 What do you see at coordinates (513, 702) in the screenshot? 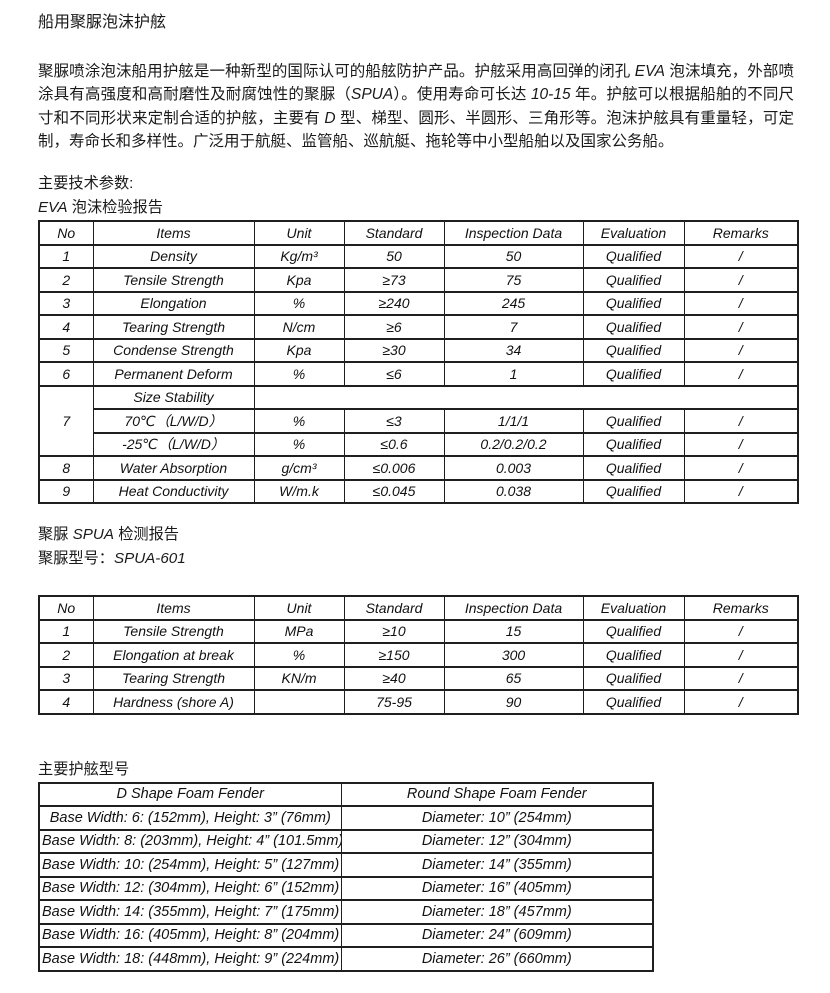
I see `table-cell: 90` at bounding box center [513, 702].